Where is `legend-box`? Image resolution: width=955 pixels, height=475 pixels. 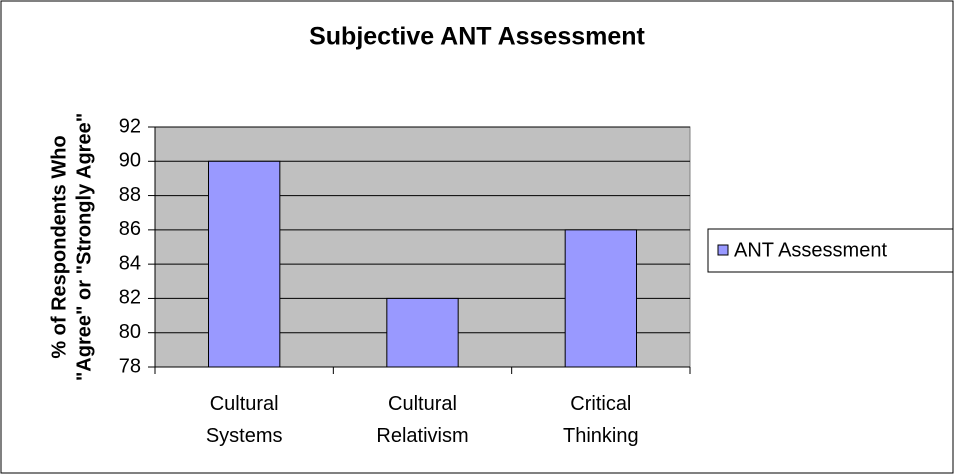 legend-box is located at coordinates (830, 250).